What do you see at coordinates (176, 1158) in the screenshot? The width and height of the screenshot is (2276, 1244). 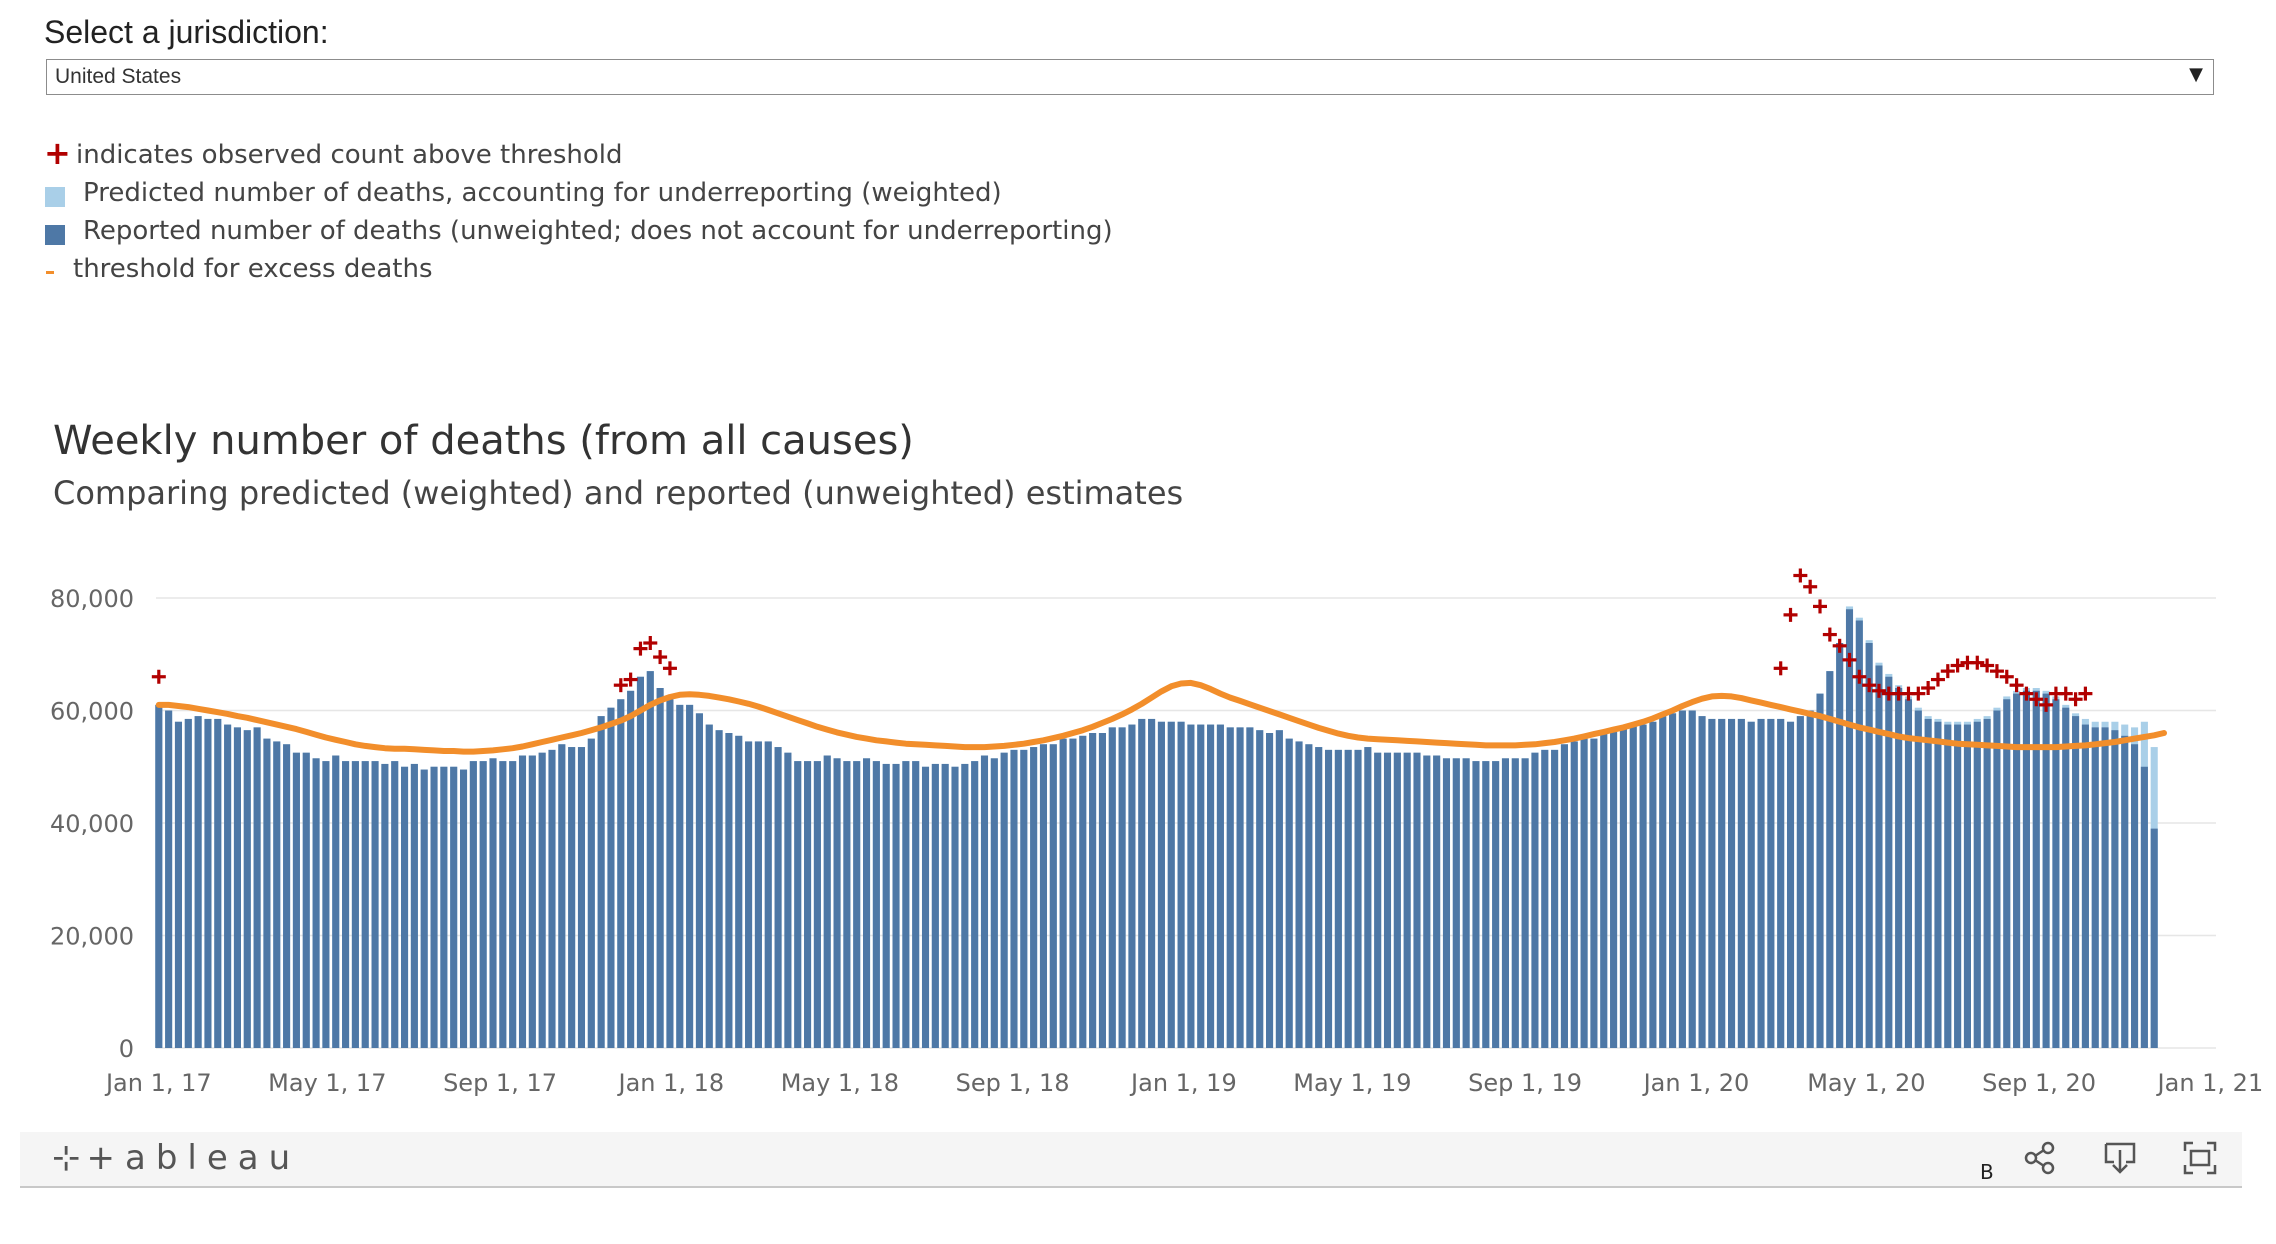 I see `tableau-logo: ⊹ +ableau` at bounding box center [176, 1158].